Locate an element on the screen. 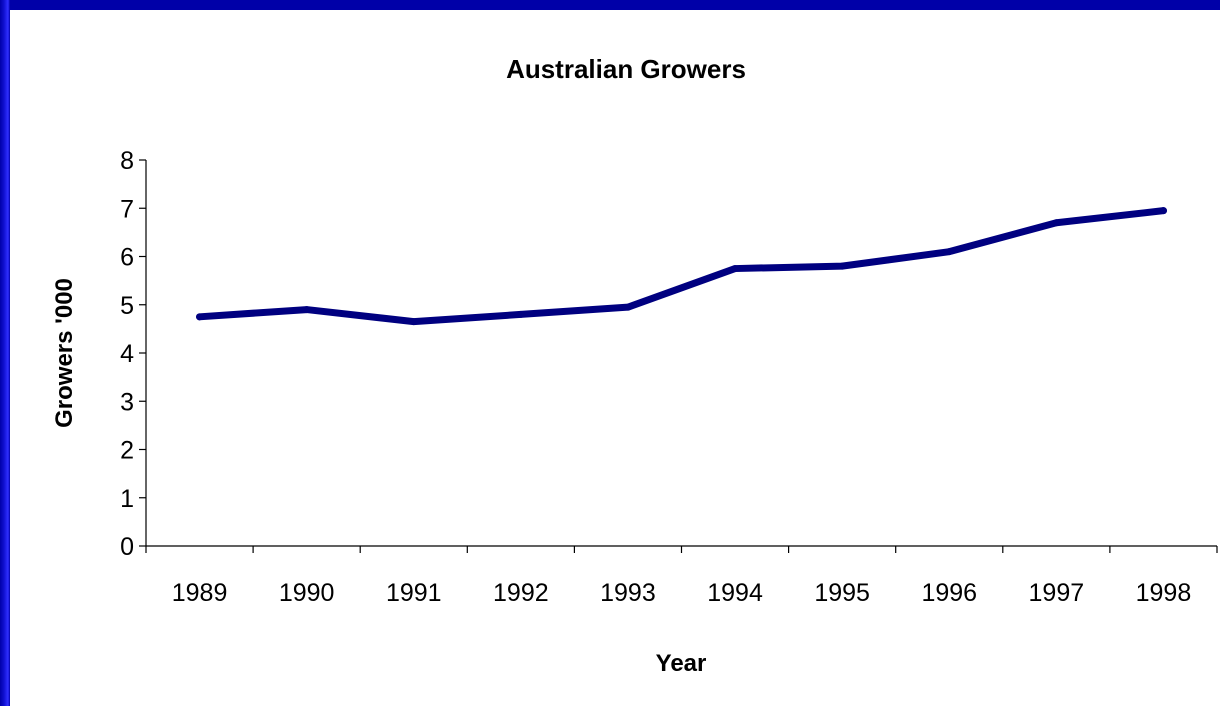 This screenshot has height=706, width=1220. x-axis-title: Year is located at coordinates (681, 663).